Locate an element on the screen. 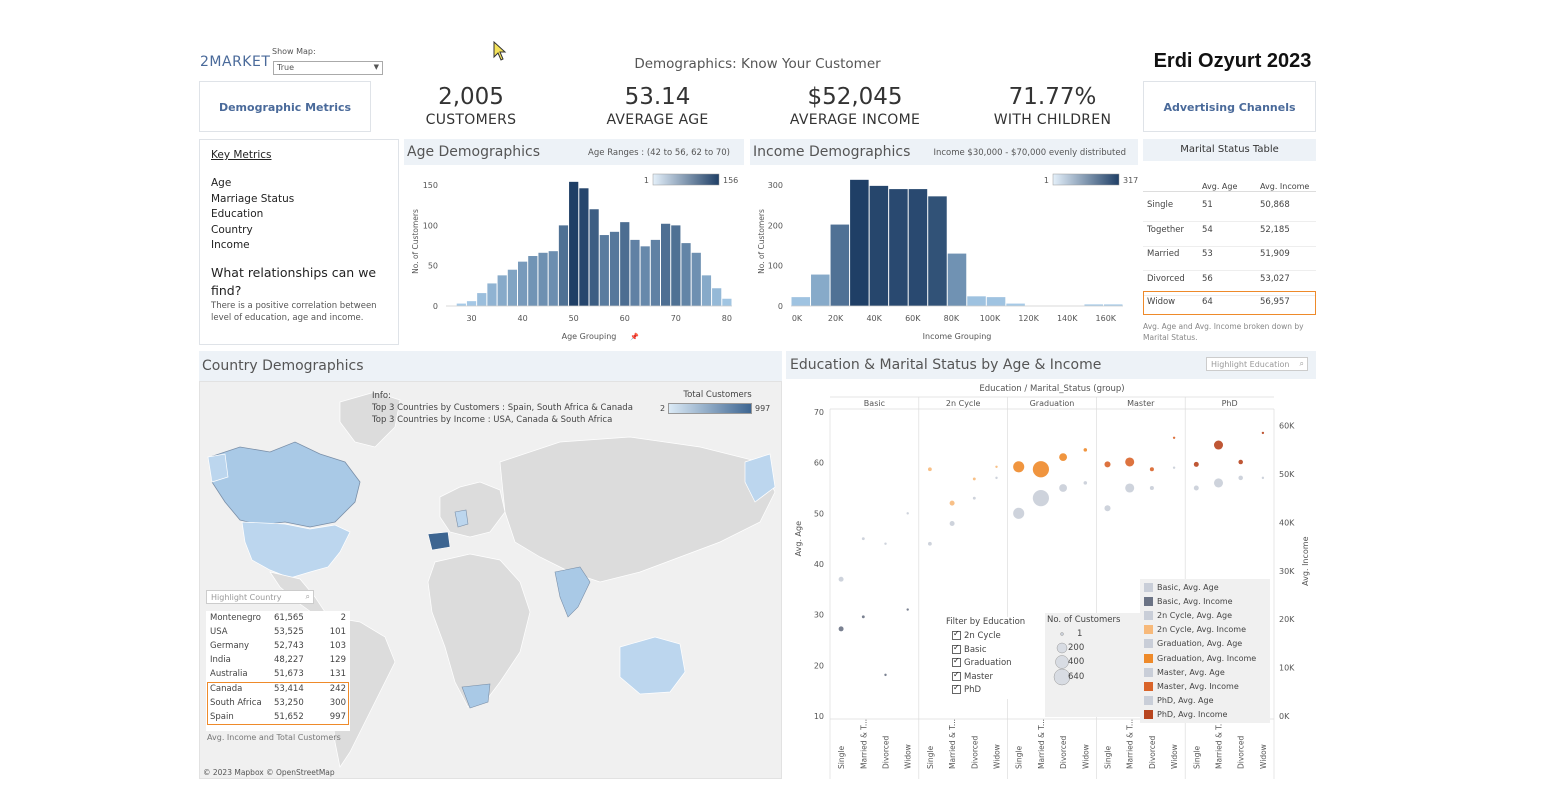  marital-status: Married is located at coordinates (1163, 254).